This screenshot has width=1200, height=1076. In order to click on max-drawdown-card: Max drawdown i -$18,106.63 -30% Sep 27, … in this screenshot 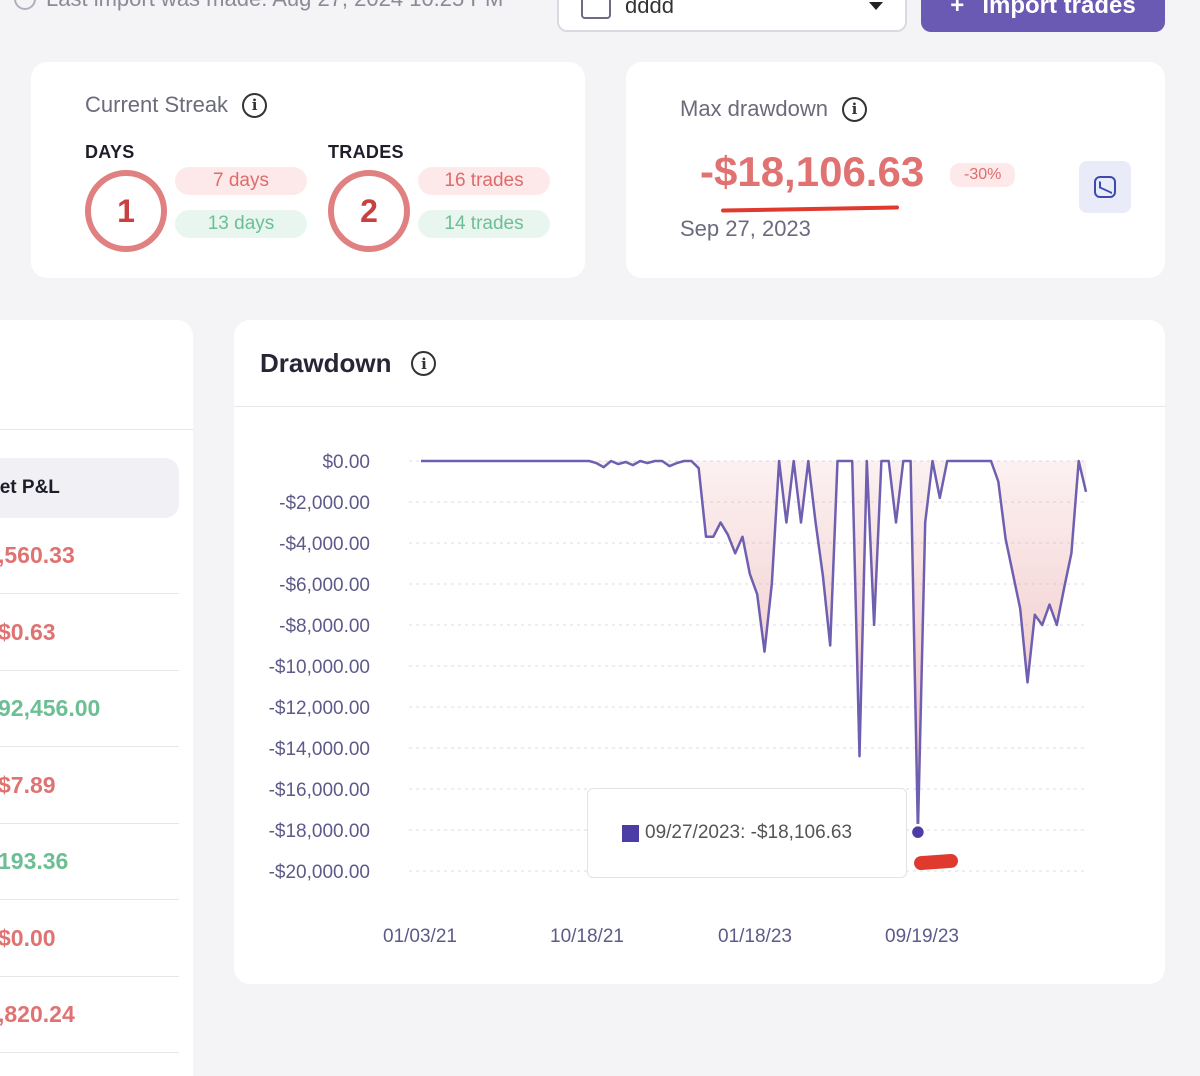, I will do `click(895, 170)`.